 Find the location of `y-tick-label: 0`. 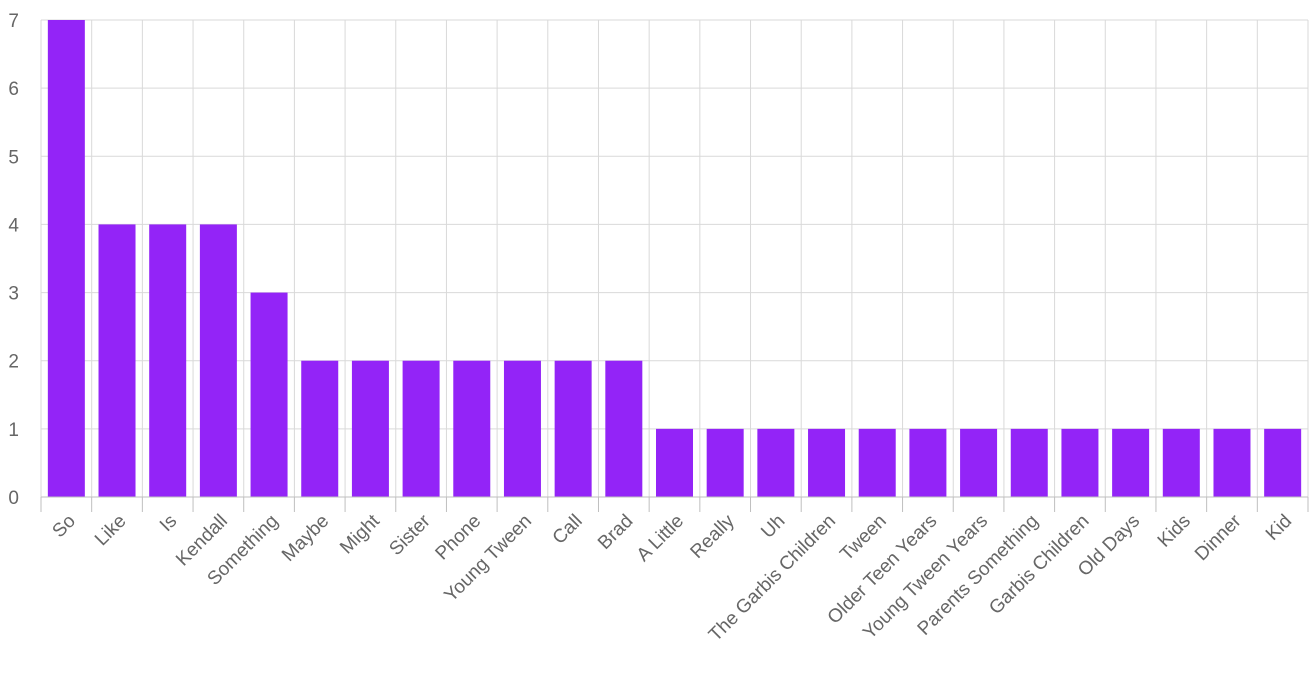

y-tick-label: 0 is located at coordinates (13, 498).